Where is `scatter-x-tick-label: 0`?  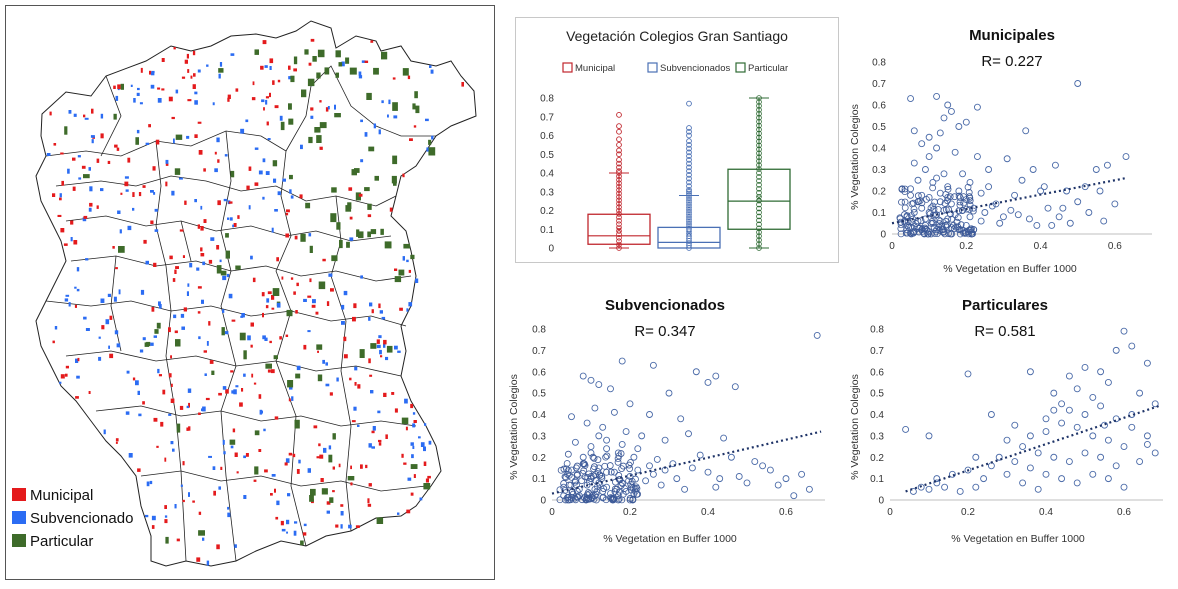 scatter-x-tick-label: 0 is located at coordinates (552, 512).